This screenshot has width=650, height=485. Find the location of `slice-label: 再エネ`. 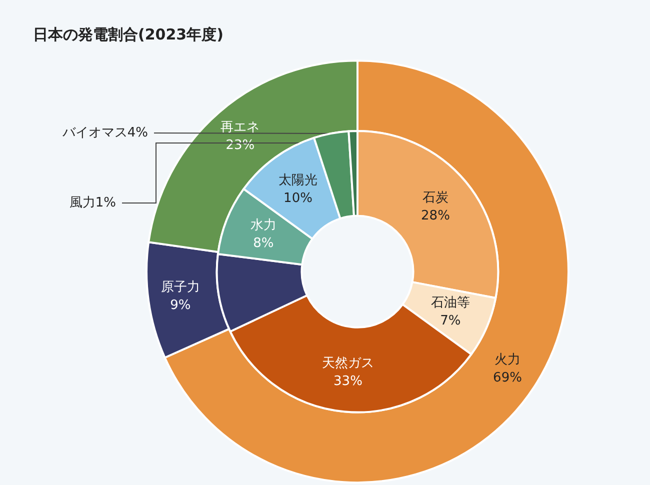

slice-label: 再エネ is located at coordinates (240, 128).